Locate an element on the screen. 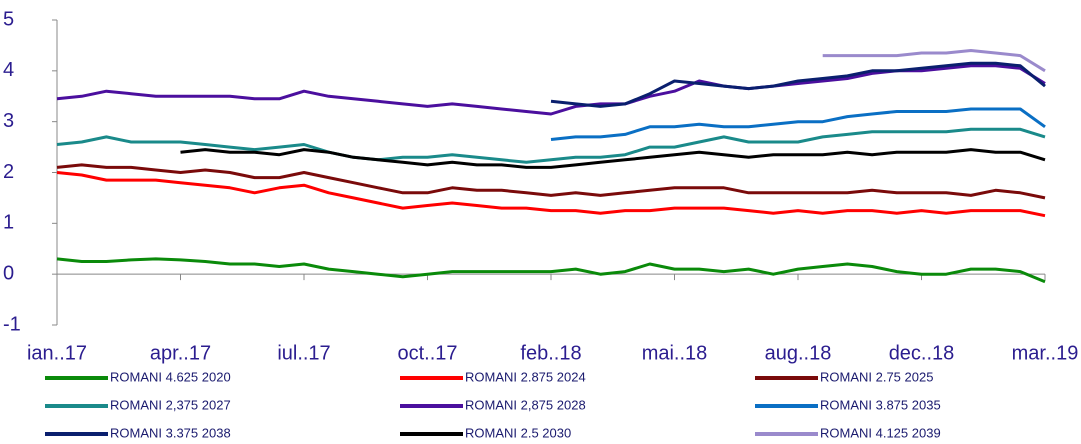  y-tick-label: -1 is located at coordinates (12, 324).